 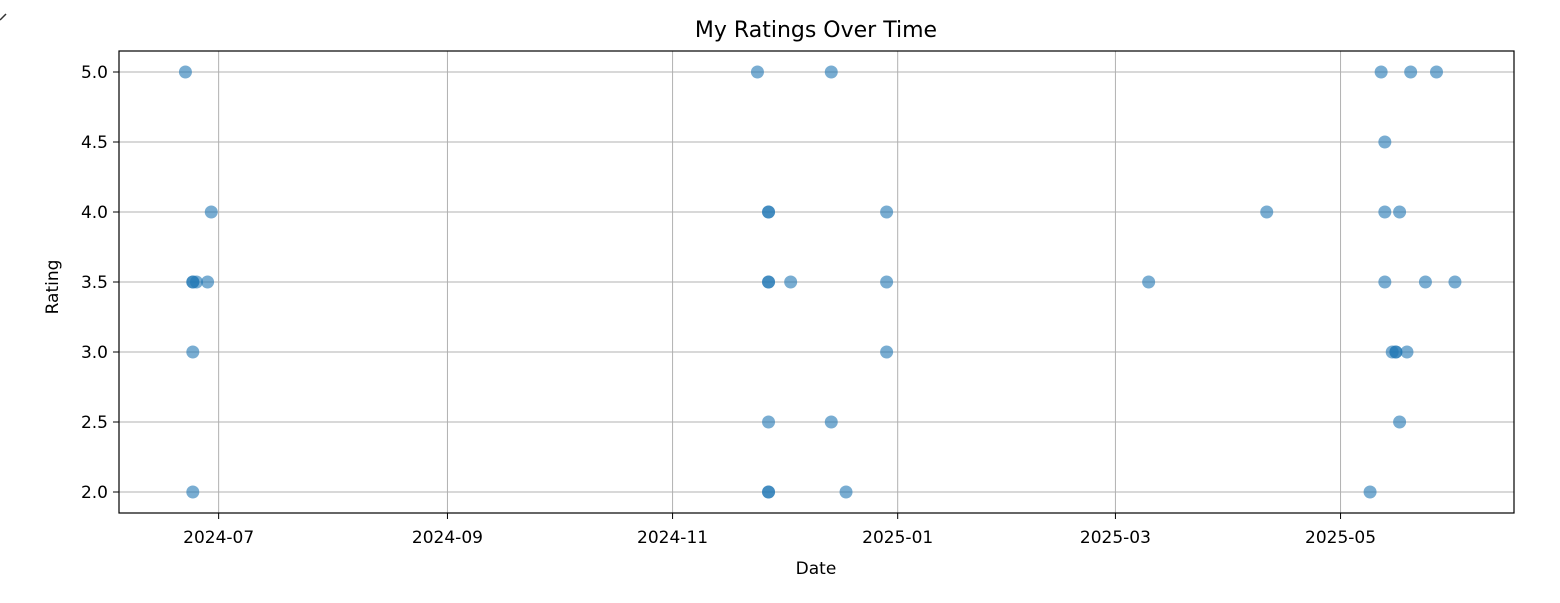 I want to click on y-tick-label: 3.5, so click(x=94, y=283).